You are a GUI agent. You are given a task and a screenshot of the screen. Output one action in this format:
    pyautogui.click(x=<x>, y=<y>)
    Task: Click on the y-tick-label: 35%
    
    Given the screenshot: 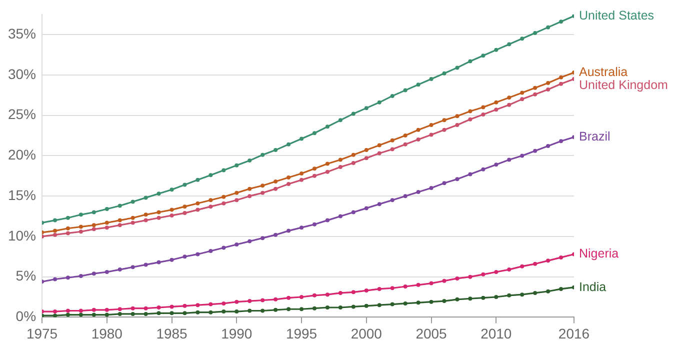 What is the action you would take?
    pyautogui.click(x=22, y=33)
    